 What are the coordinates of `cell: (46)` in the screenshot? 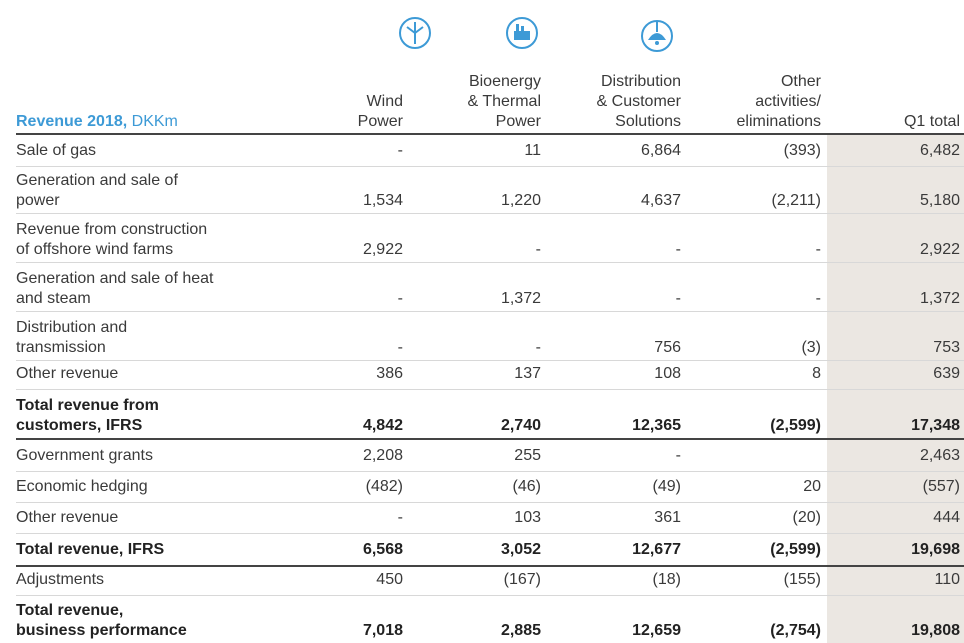 It's located at (526, 486).